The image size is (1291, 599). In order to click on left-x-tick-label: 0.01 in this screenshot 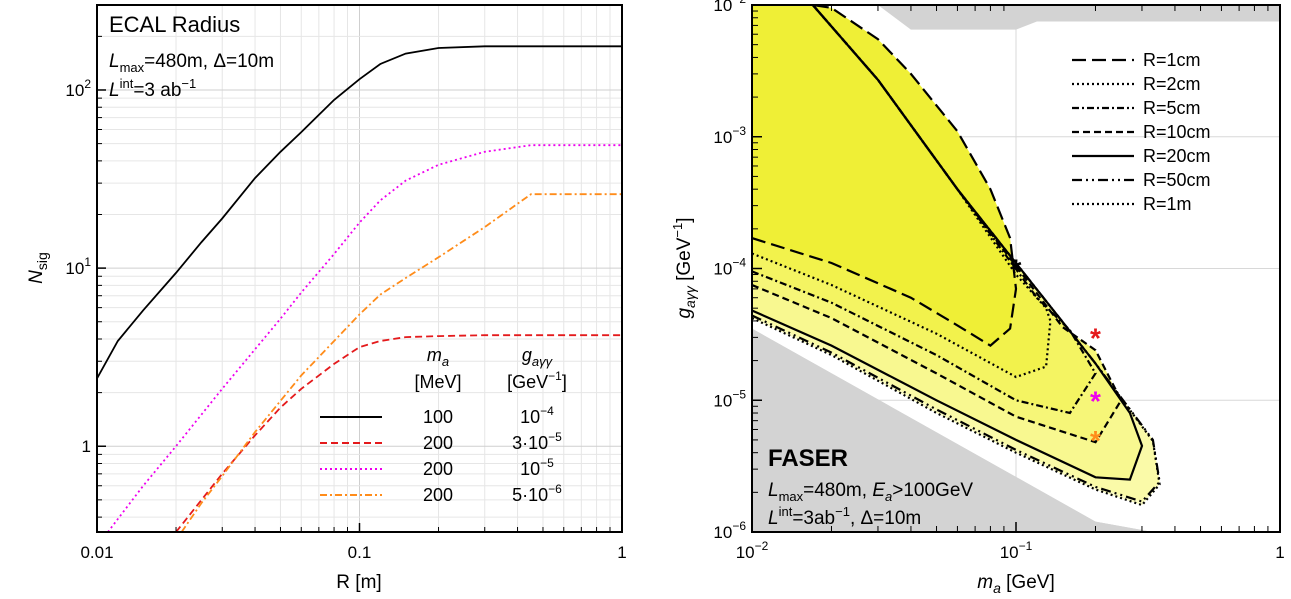, I will do `click(96, 552)`.